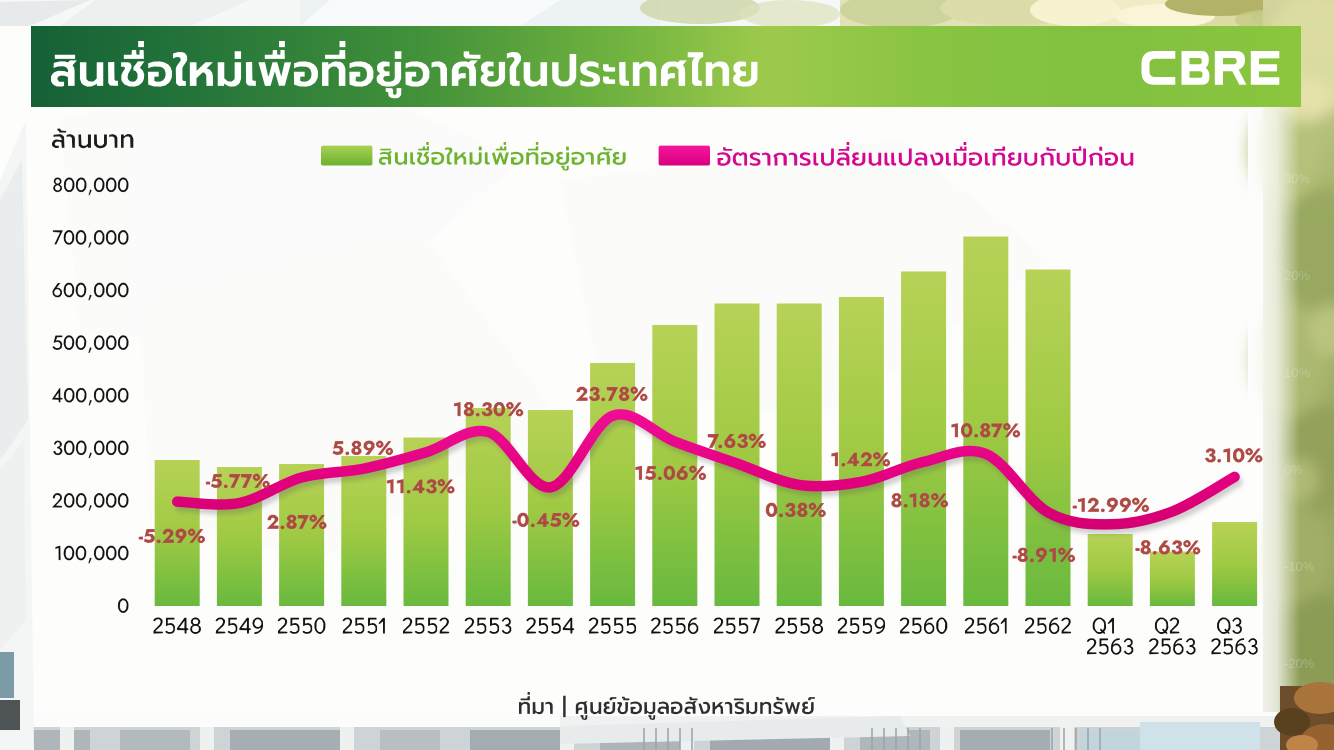 This screenshot has height=750, width=1334. Describe the element at coordinates (1297, 372) in the screenshot. I see `svg-text: 10%` at that location.